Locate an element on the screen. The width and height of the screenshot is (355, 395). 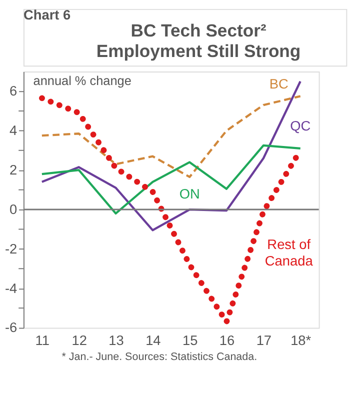
series-label: ON is located at coordinates (189, 194).